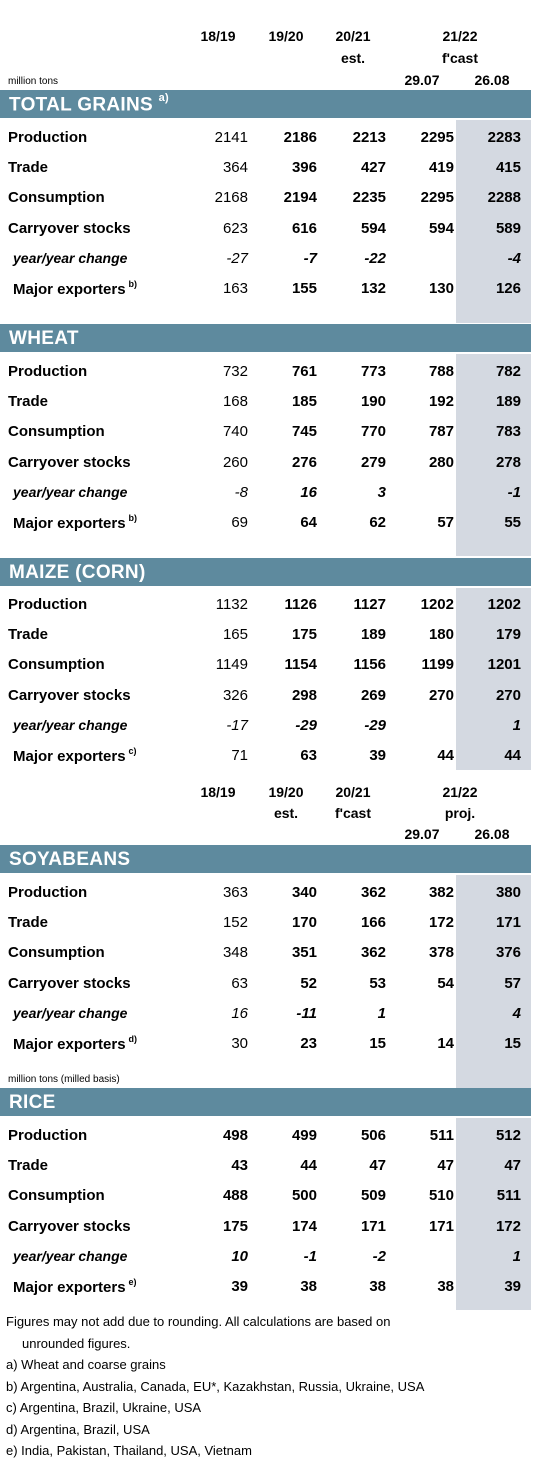 The width and height of the screenshot is (533, 1461). I want to click on value-cell: 63, so click(308, 755).